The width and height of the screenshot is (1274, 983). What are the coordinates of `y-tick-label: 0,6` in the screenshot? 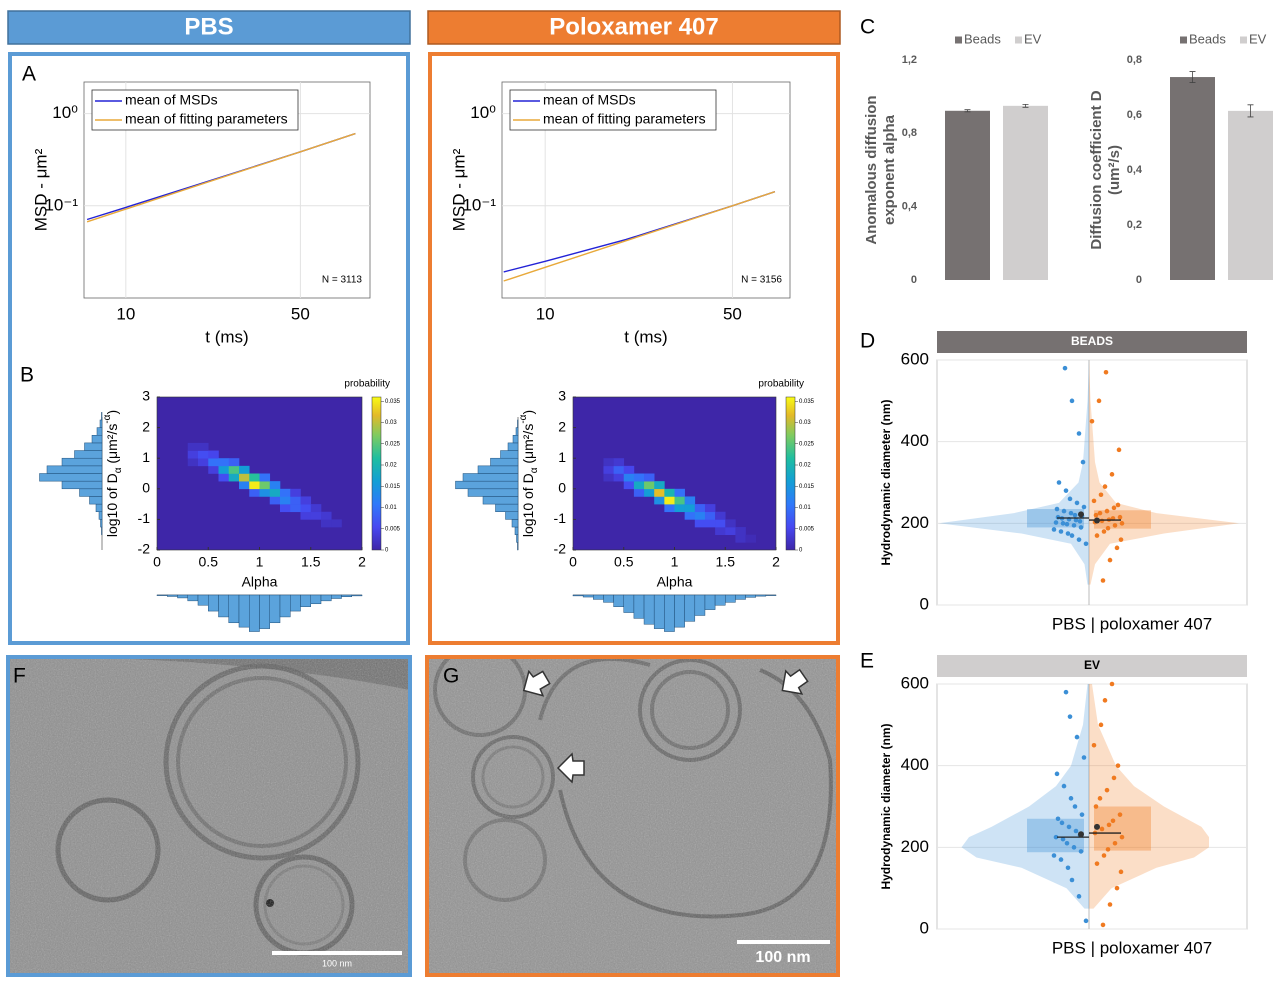 It's located at (1134, 115).